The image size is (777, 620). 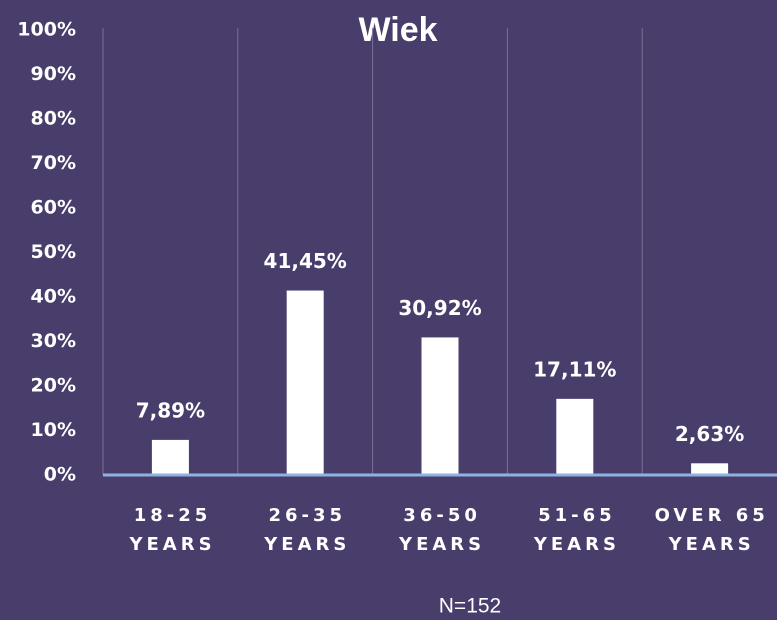 I want to click on value-label: 2,63%, so click(x=709, y=434).